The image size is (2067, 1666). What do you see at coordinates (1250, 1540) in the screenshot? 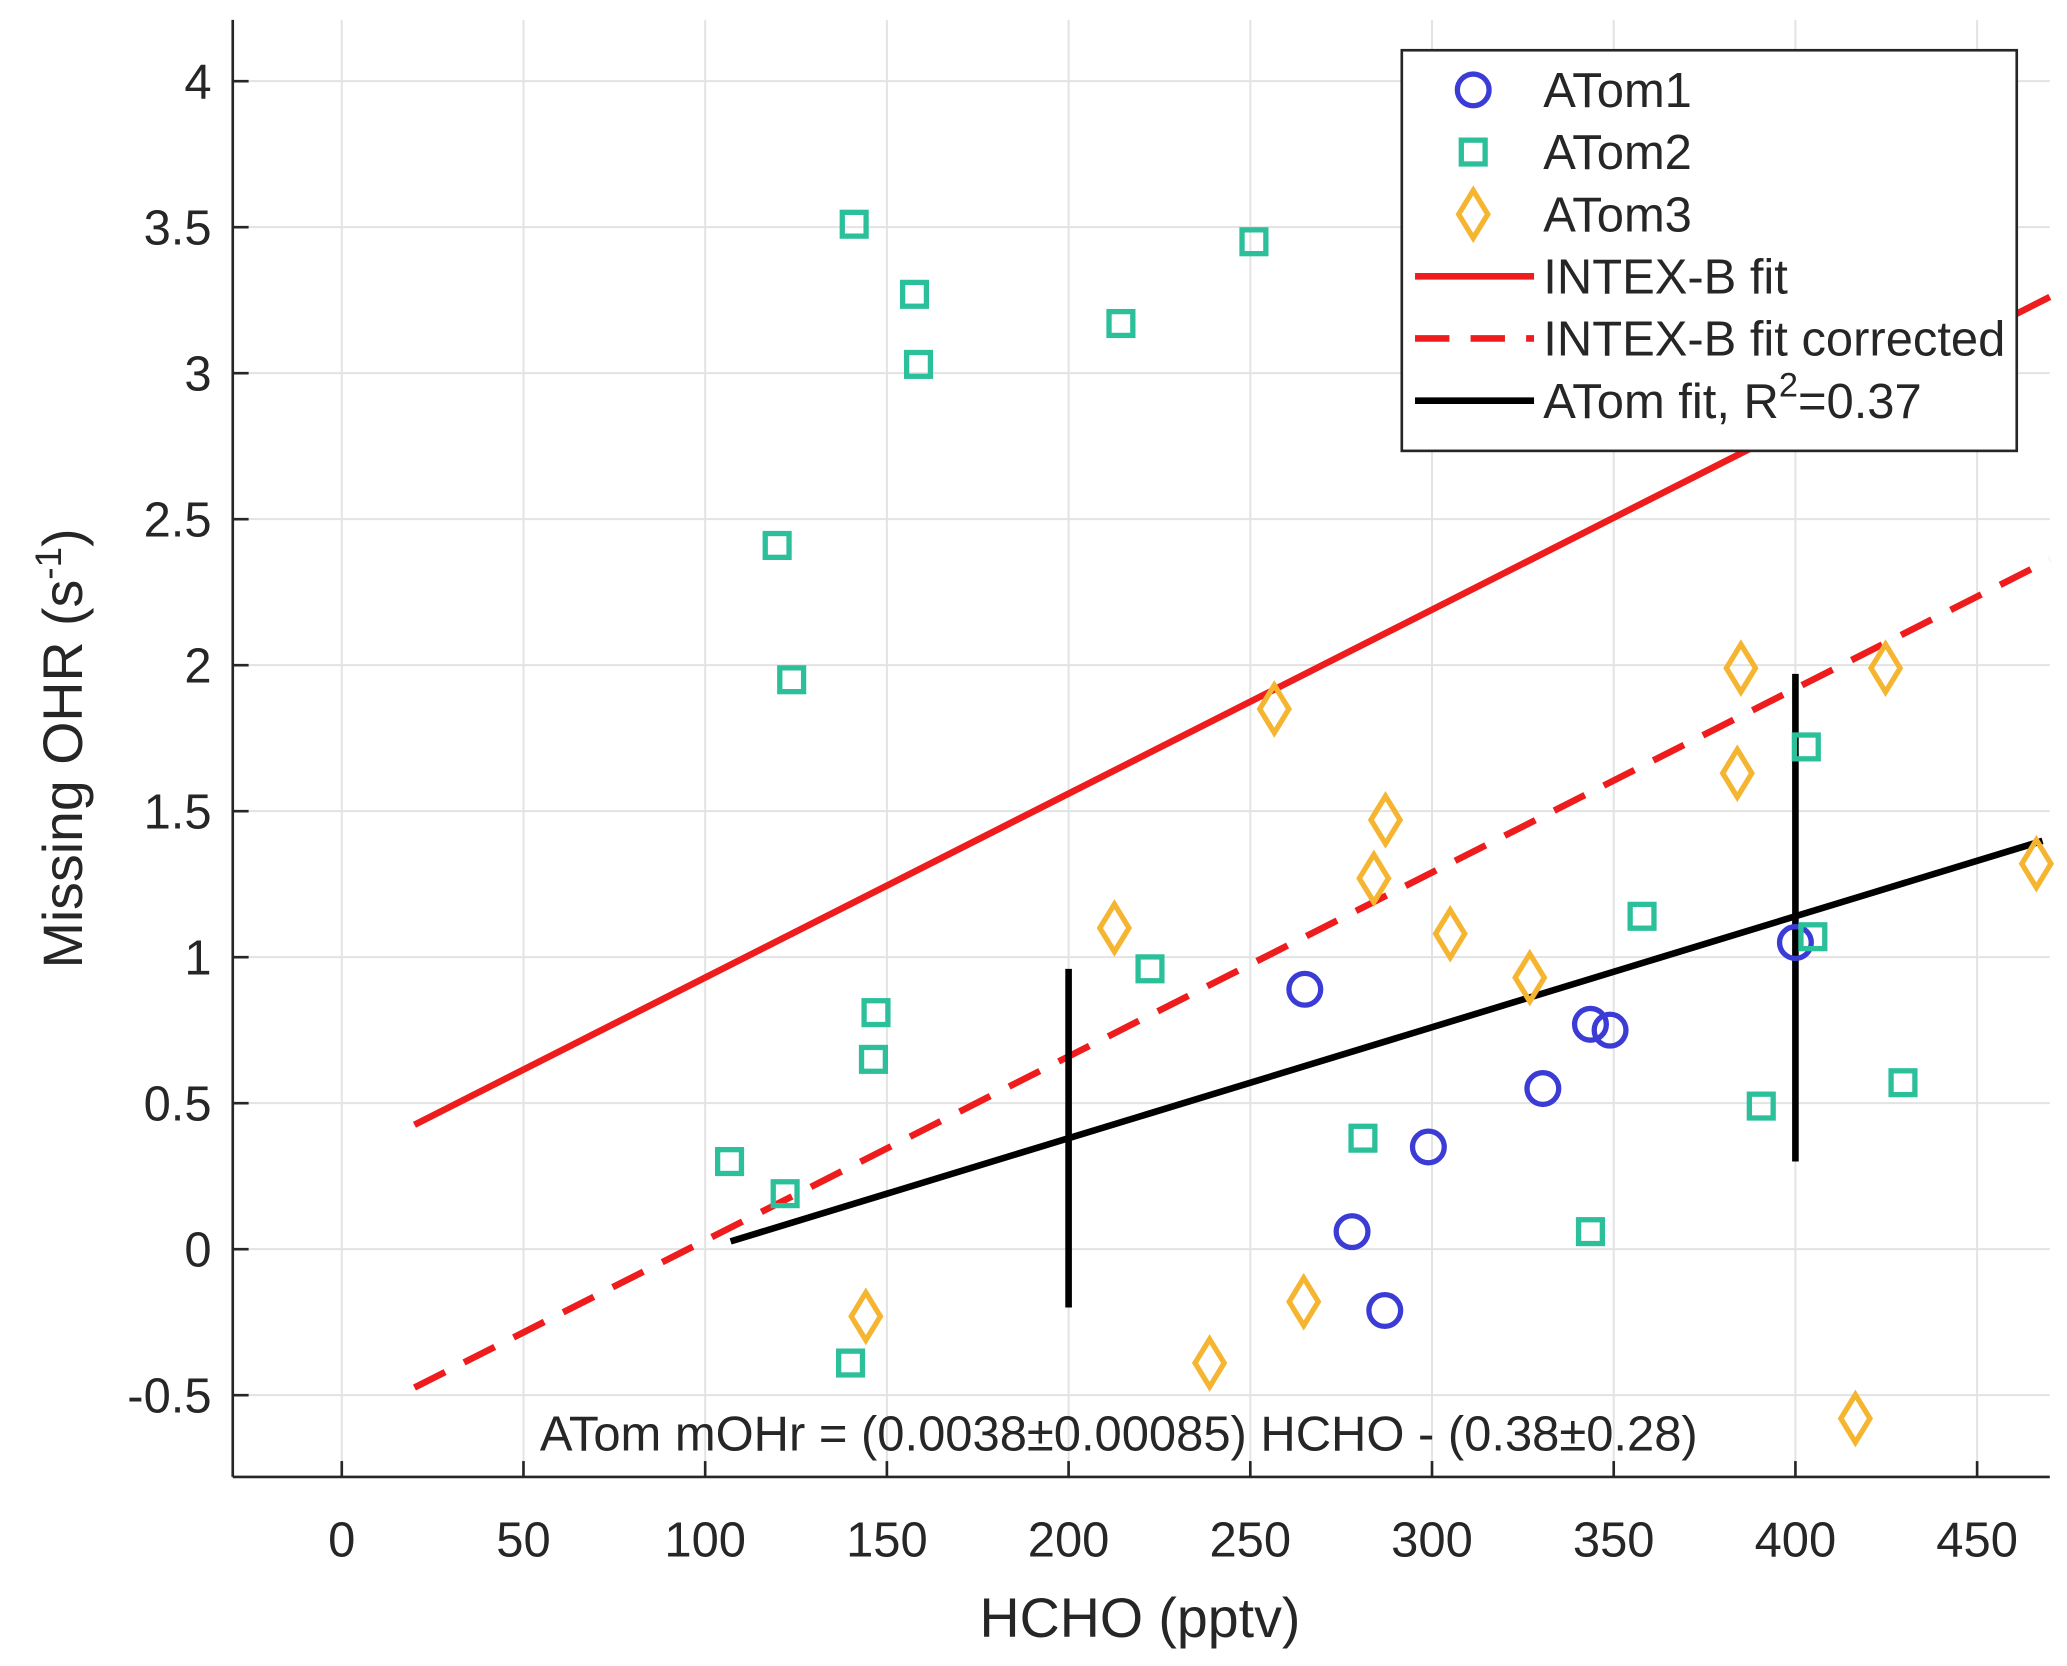
I see `x-tick-label: 250` at bounding box center [1250, 1540].